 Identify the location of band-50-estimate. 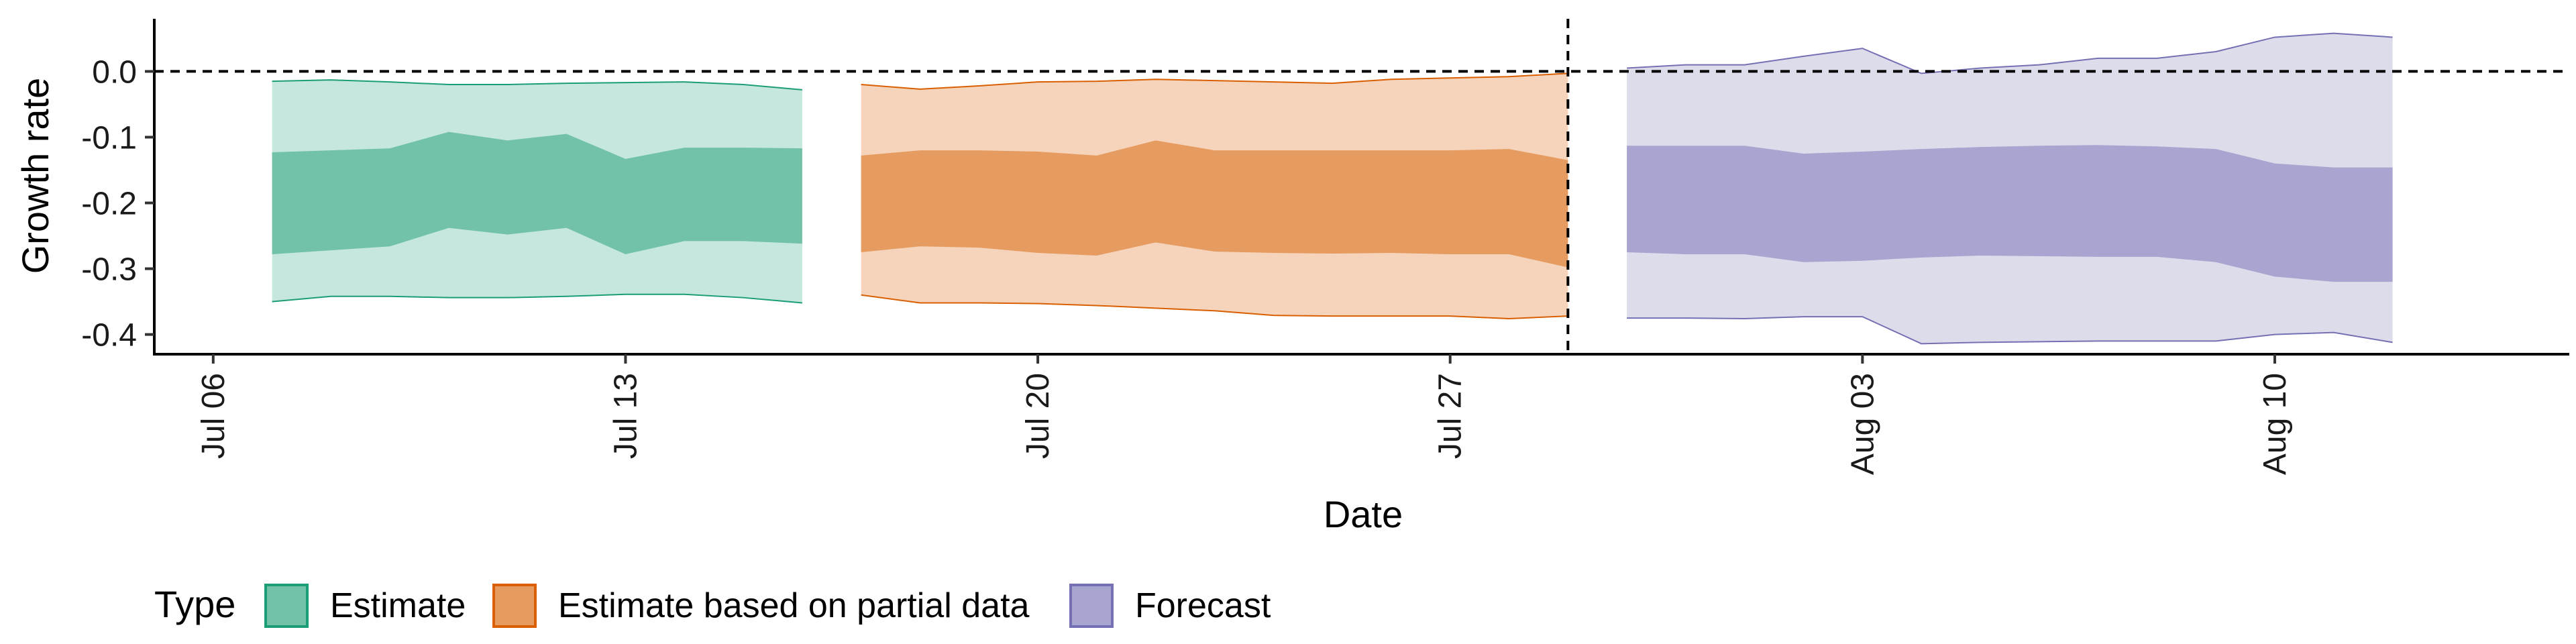
(537, 192).